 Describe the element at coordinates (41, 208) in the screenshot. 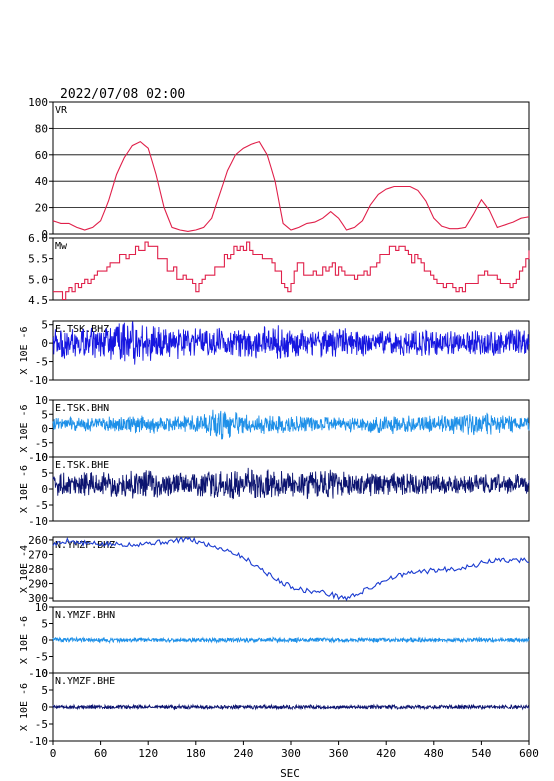

I see `y-tick-label: 20` at that location.